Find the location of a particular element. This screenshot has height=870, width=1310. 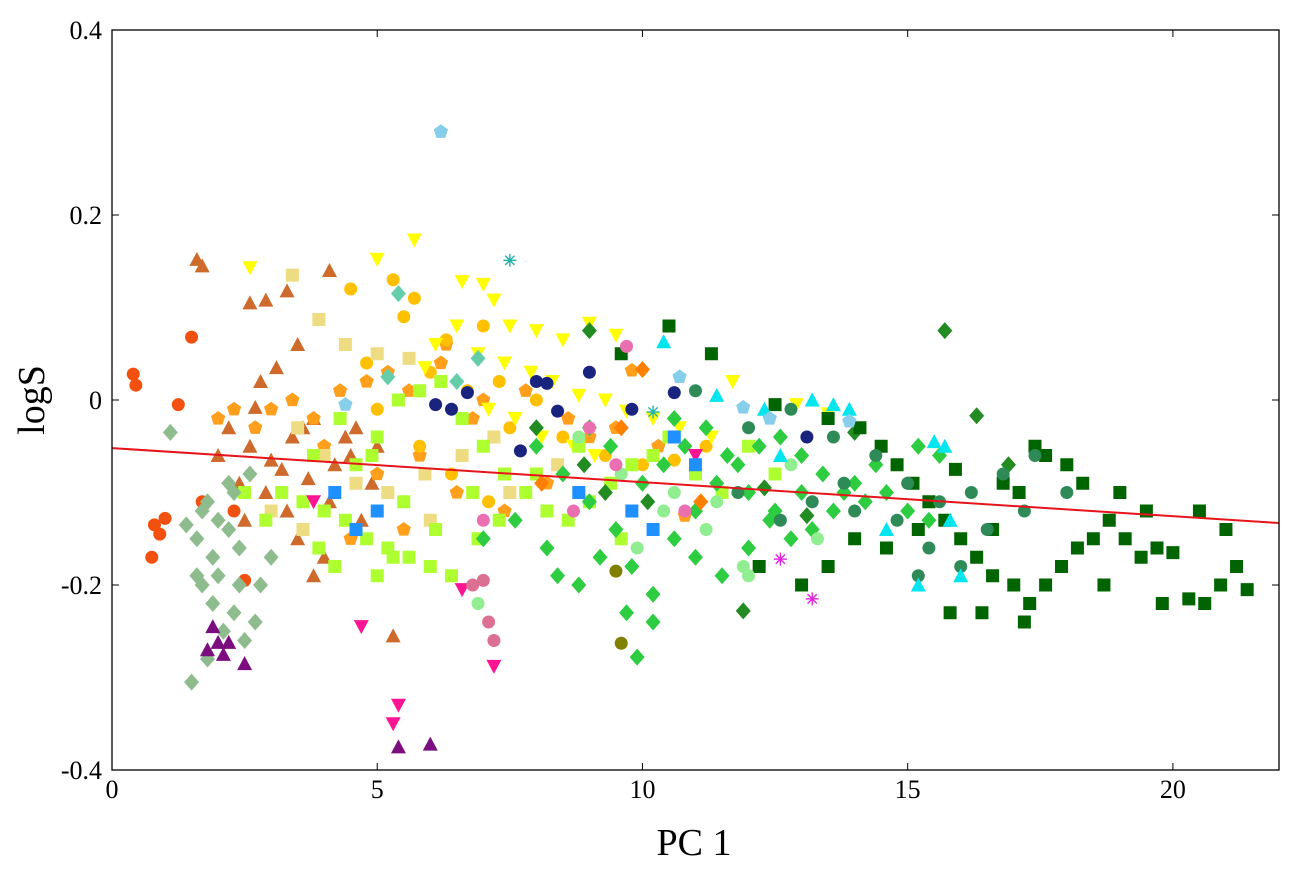

trend-line is located at coordinates (695, 486).